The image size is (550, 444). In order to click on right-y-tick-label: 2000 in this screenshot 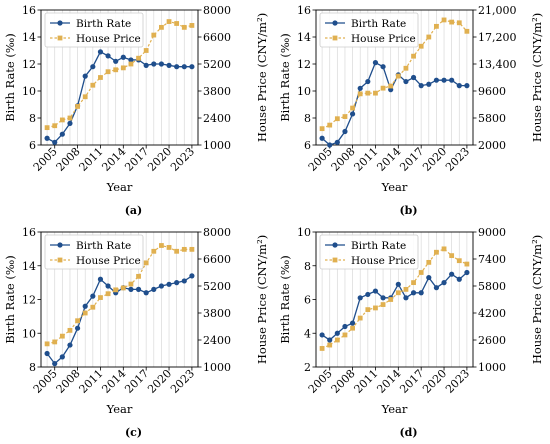, I will do `click(492, 145)`.